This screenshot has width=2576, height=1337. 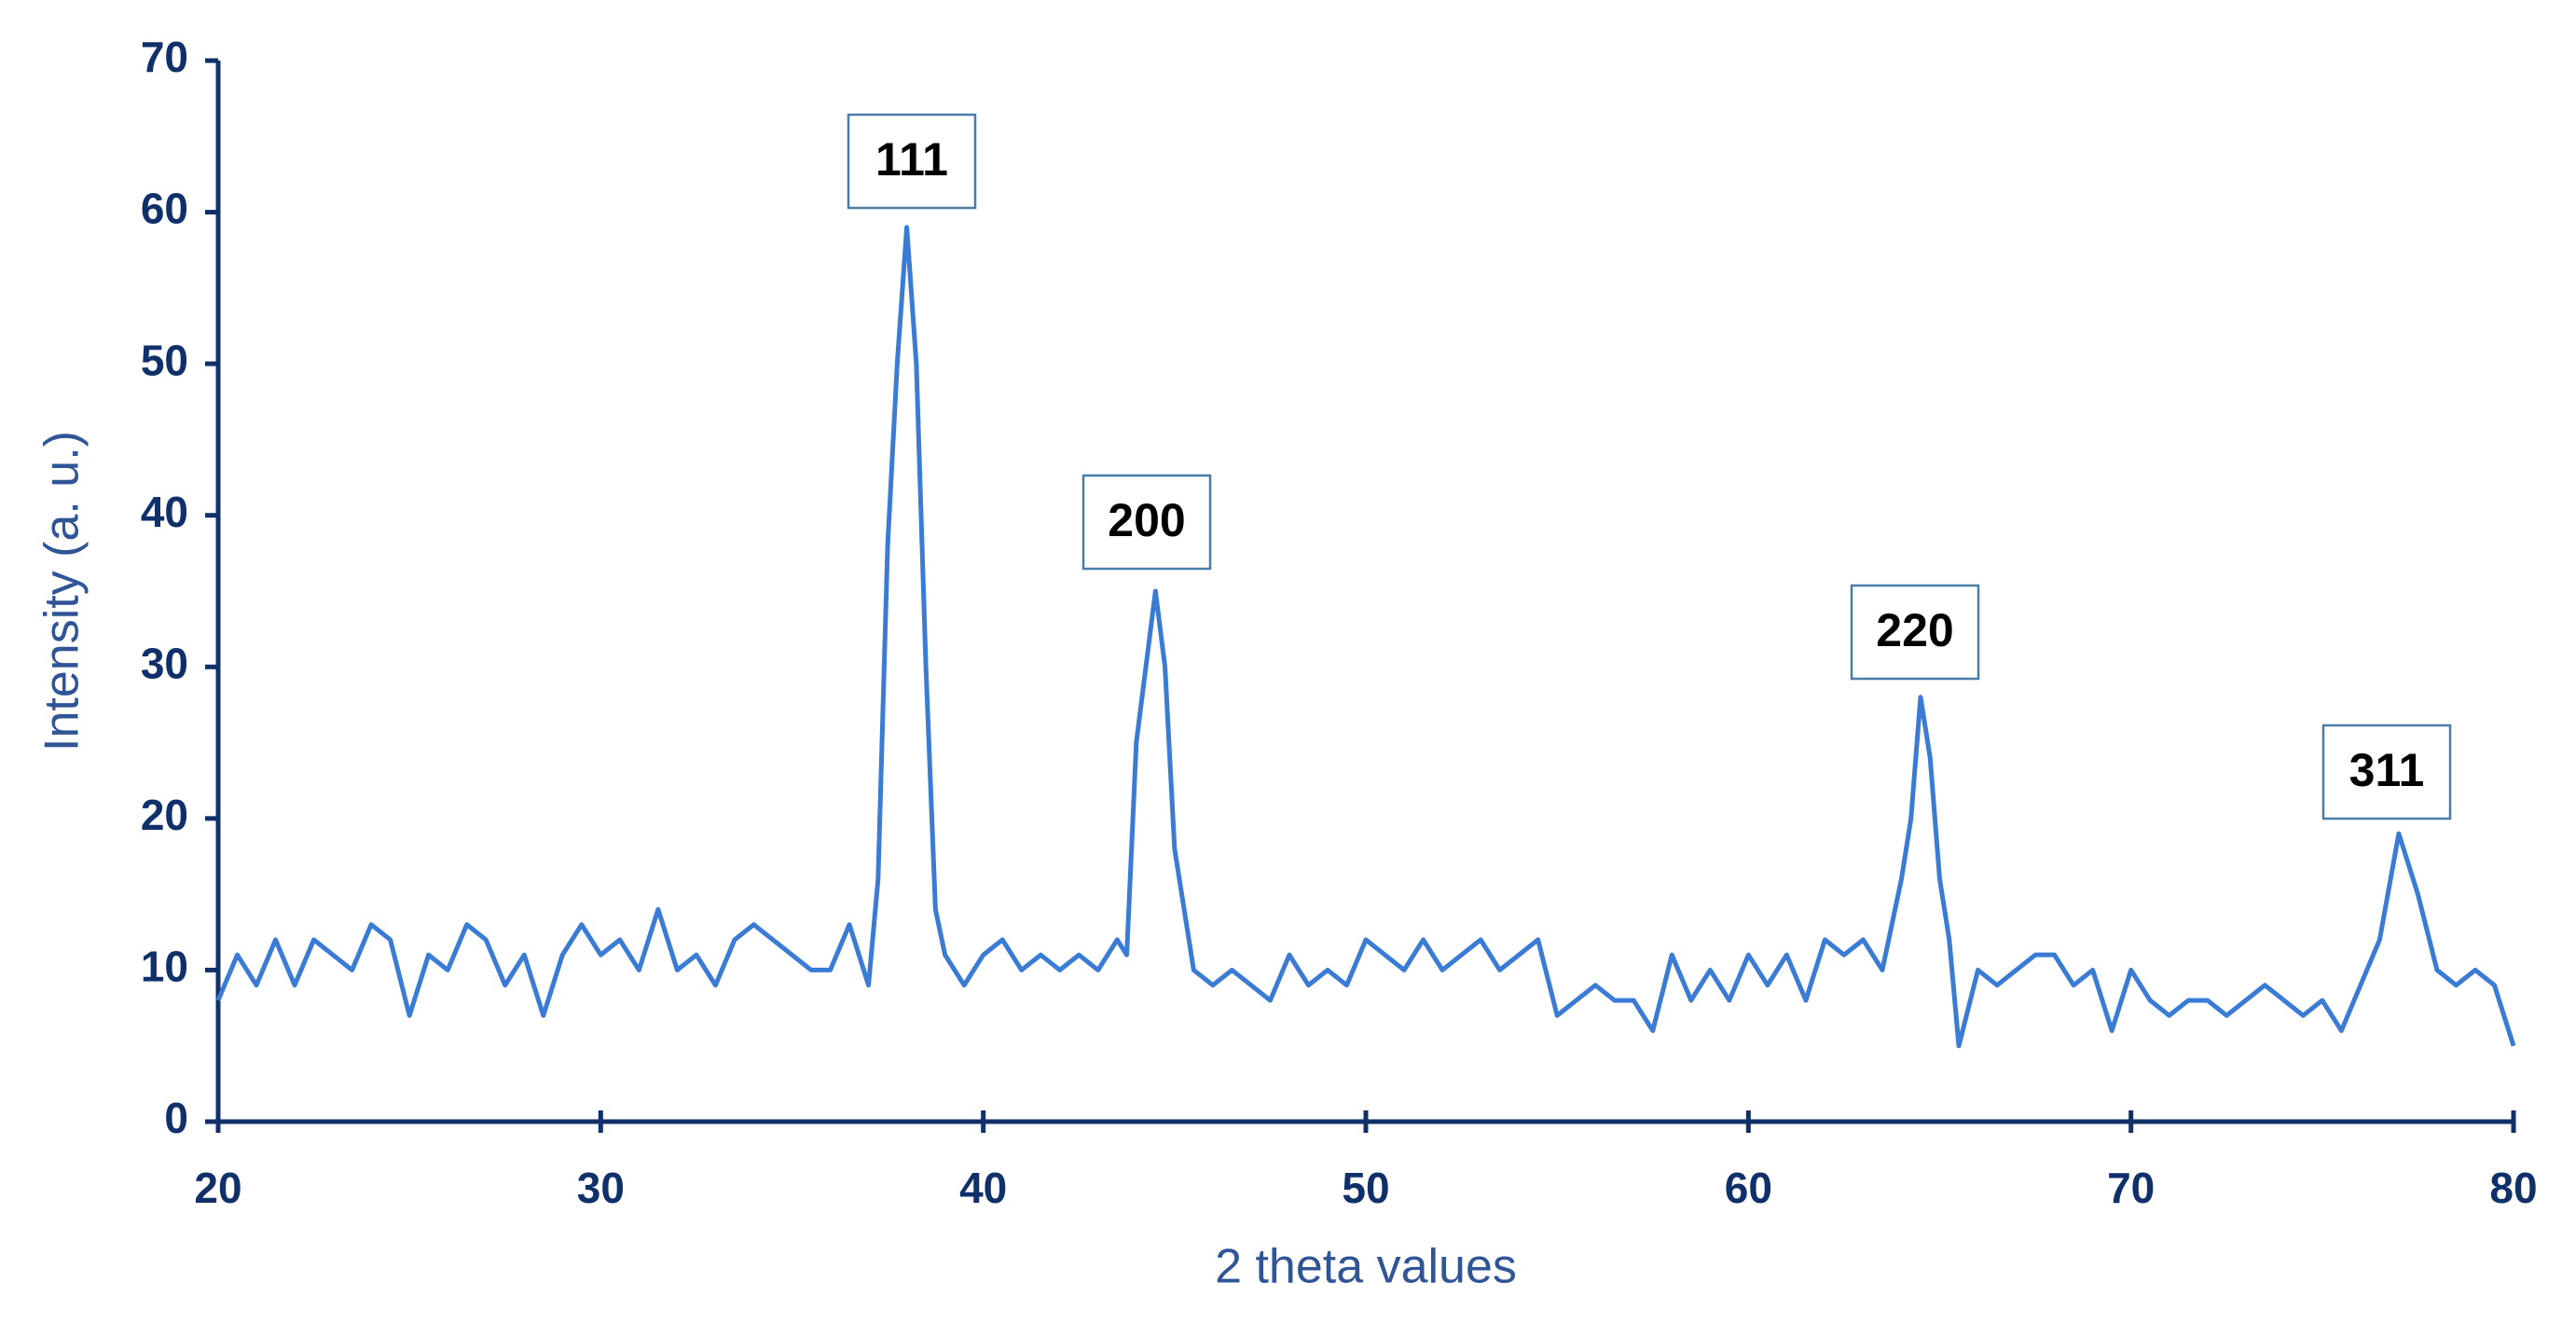 I want to click on x-tick-label: 40, so click(x=983, y=1188).